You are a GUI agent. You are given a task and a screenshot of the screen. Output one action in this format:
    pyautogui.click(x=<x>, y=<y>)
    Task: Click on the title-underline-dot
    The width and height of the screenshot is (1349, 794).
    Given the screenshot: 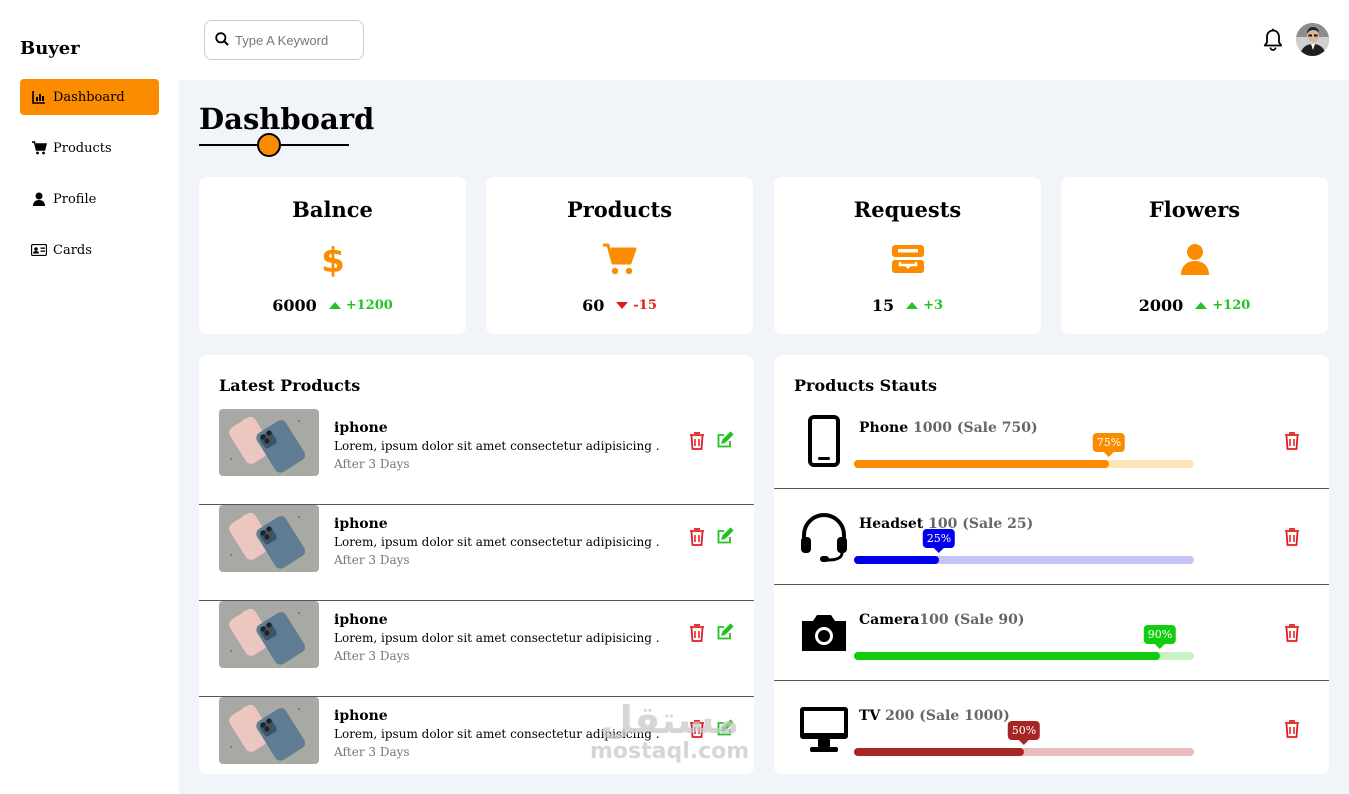 What is the action you would take?
    pyautogui.click(x=269, y=145)
    